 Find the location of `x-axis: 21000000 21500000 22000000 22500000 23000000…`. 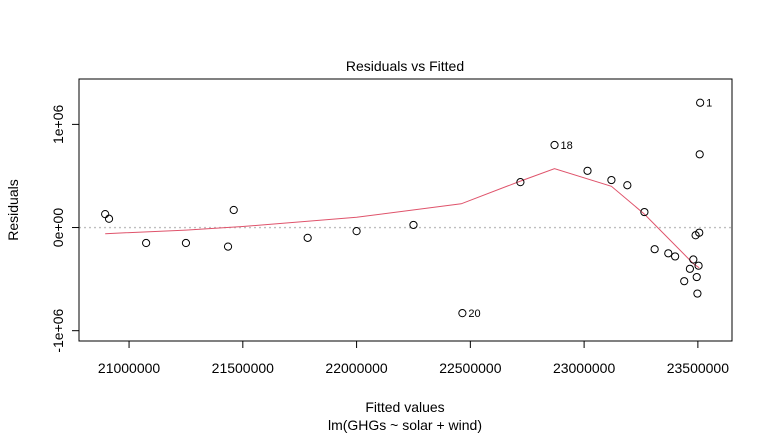

x-axis: 21000000 21500000 22000000 22500000 23000000… is located at coordinates (413, 358).